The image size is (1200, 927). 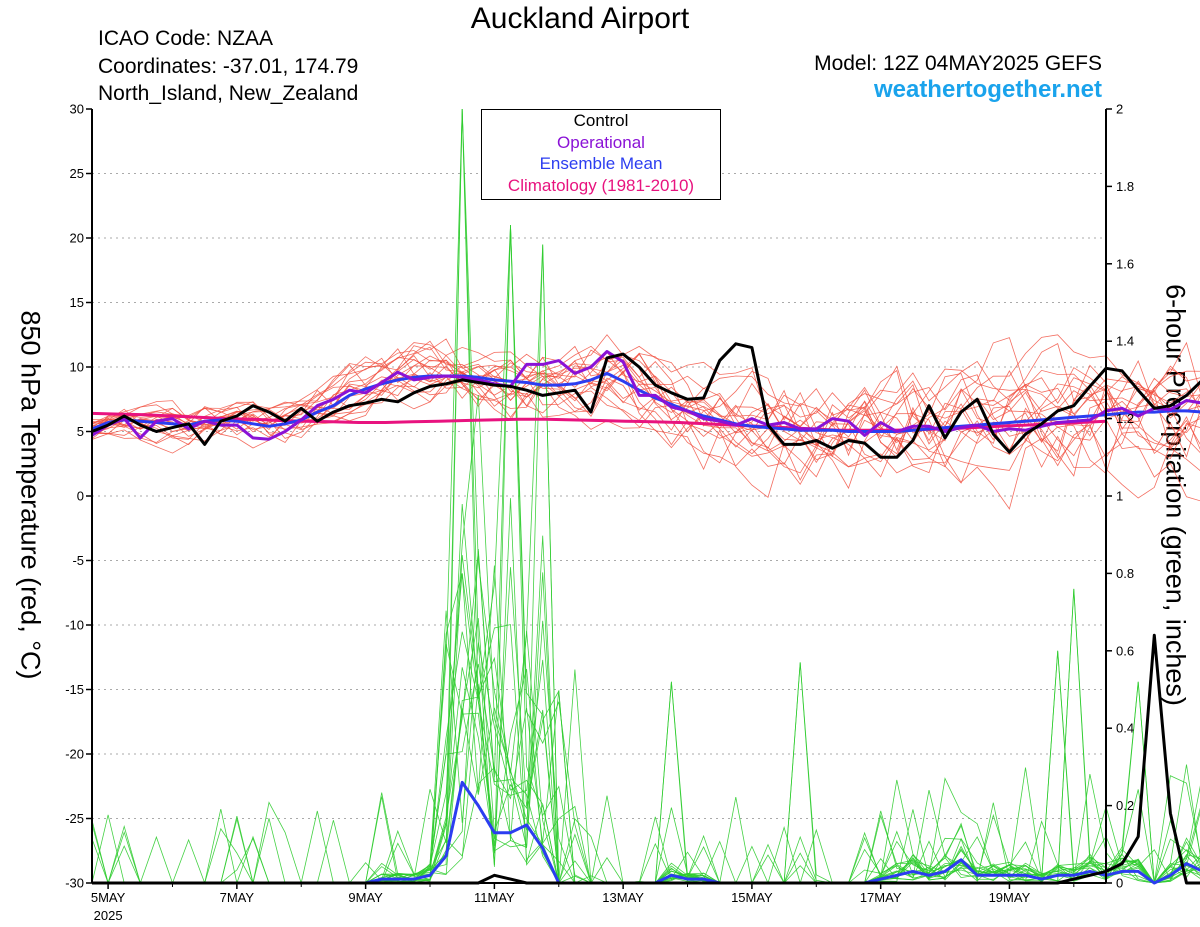 I want to click on y2-tick-label: 1.2, so click(x=1125, y=418).